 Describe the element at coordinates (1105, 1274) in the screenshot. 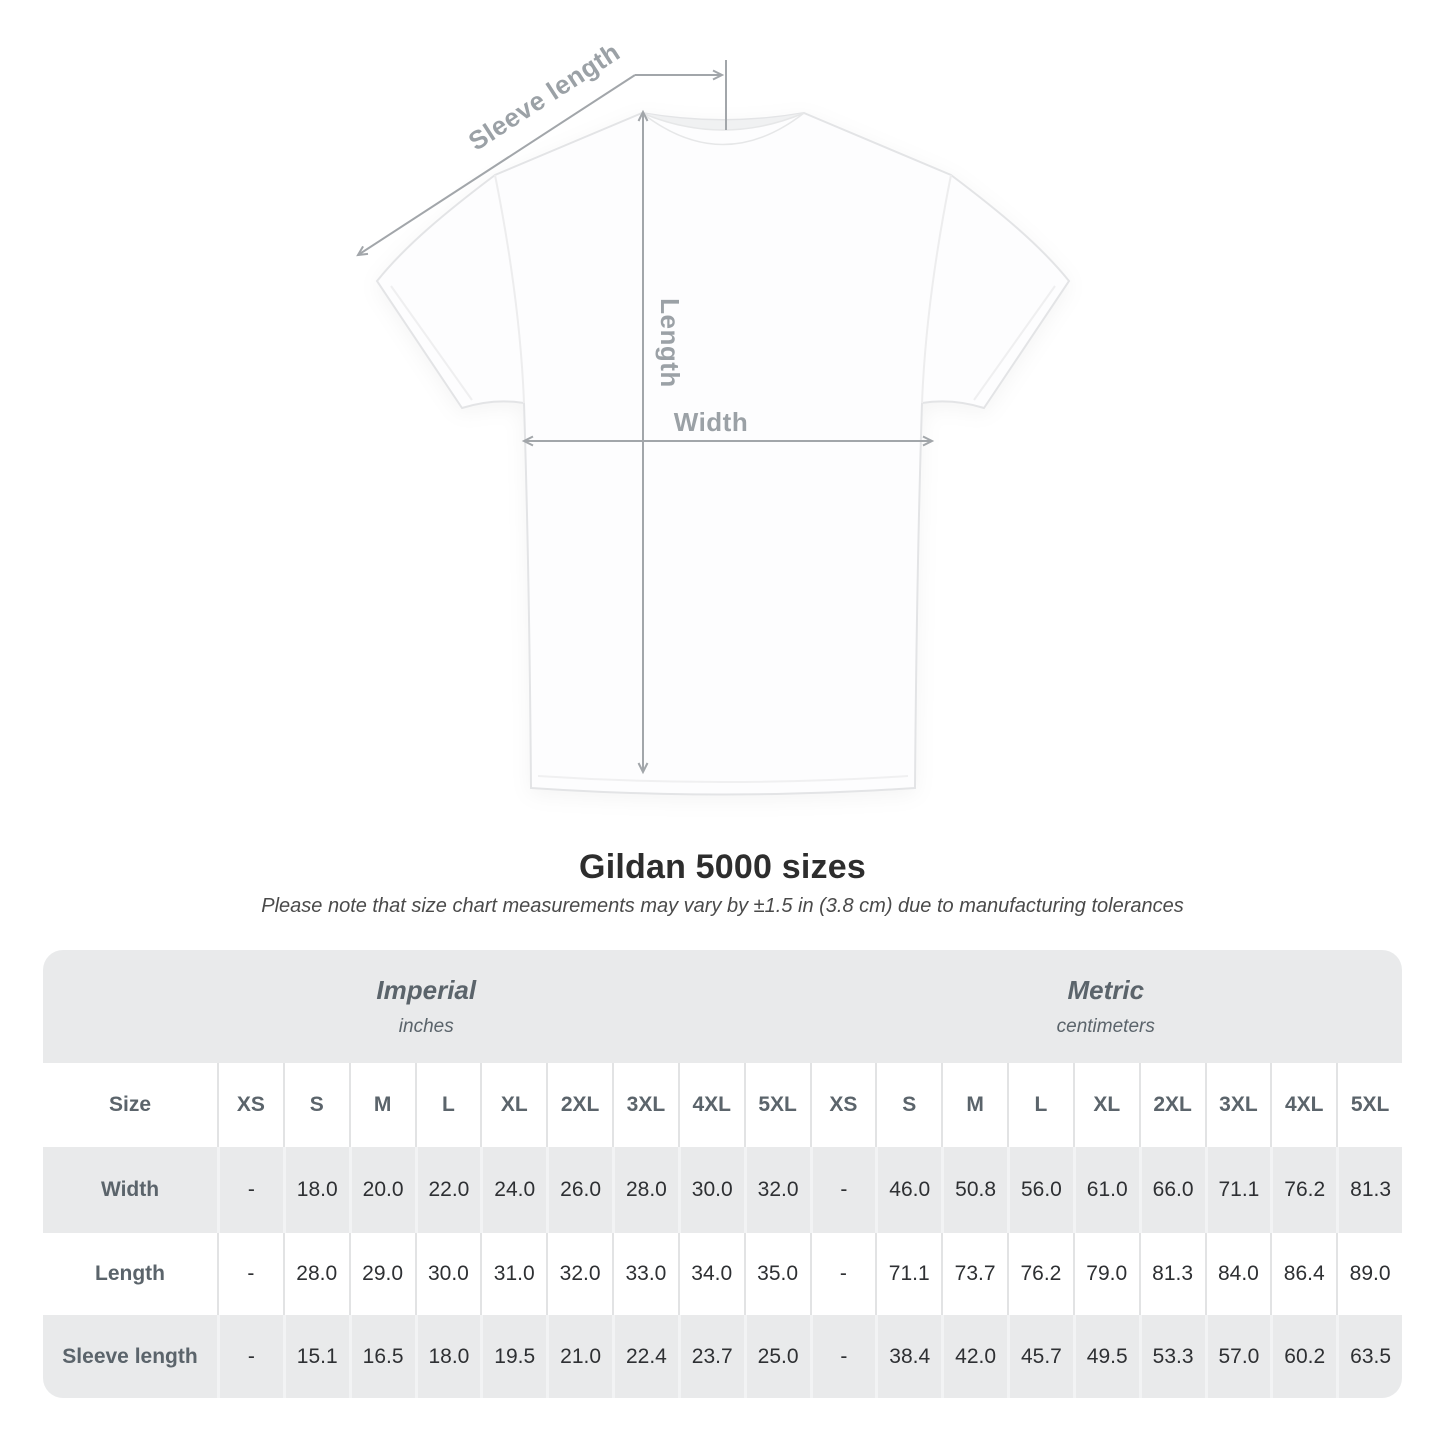

I see `value-cell: 79.0` at that location.